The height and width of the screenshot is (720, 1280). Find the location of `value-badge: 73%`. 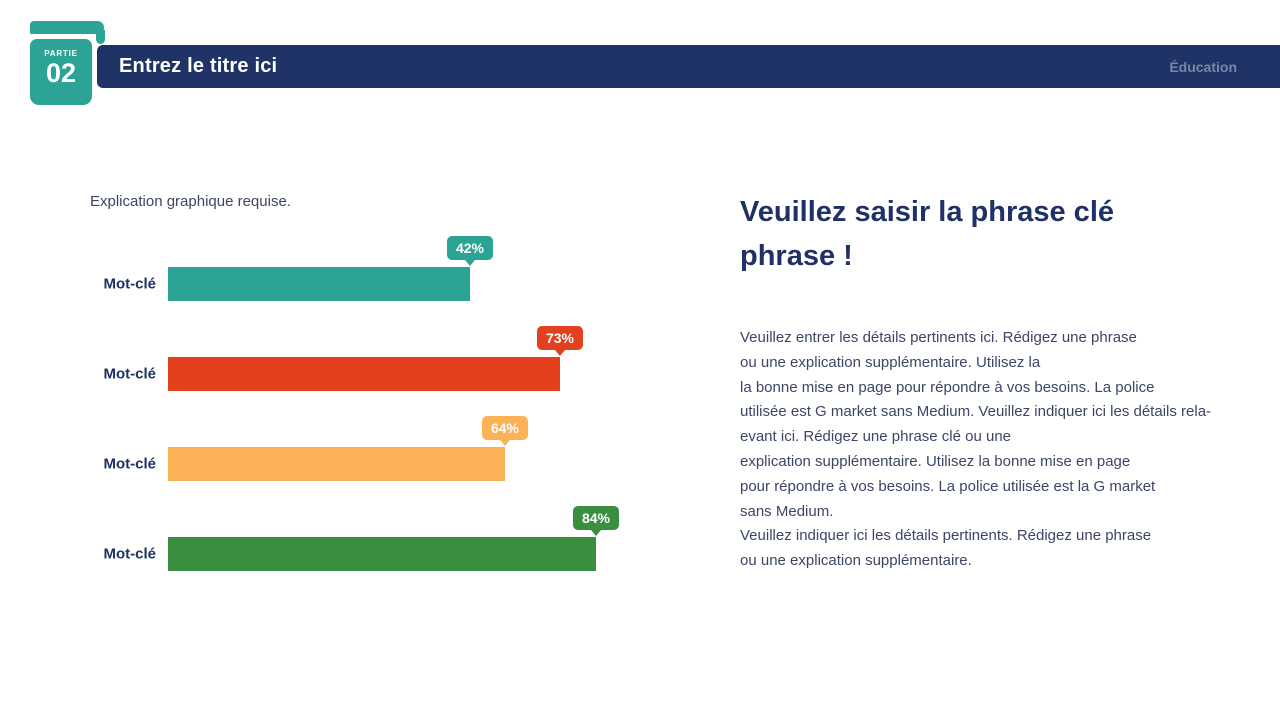

value-badge: 73% is located at coordinates (560, 341).